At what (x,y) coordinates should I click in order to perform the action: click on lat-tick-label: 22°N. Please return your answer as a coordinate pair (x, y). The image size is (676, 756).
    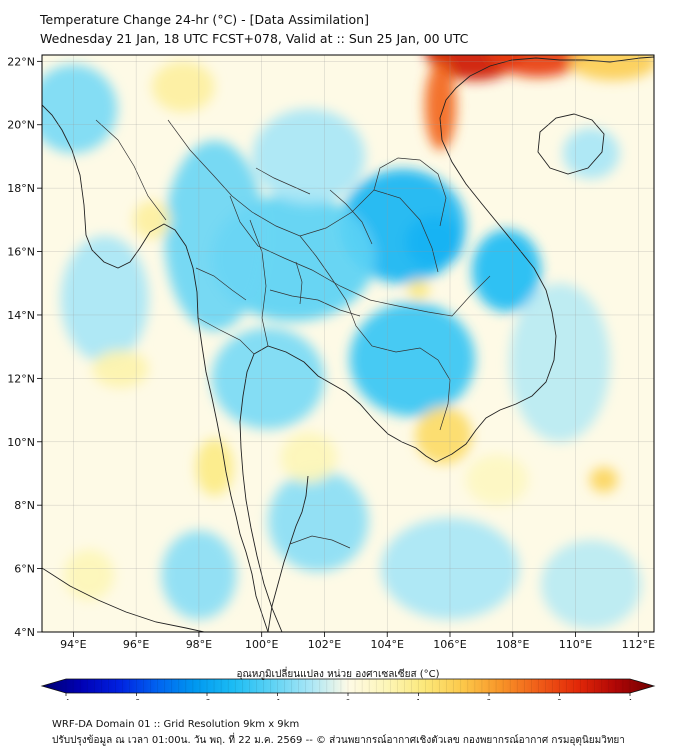
    Looking at the image, I should click on (21, 61).